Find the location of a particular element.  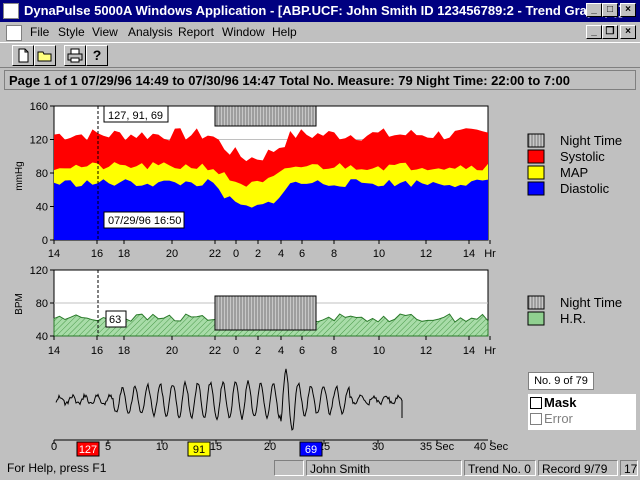

hr-ytick: 120 is located at coordinates (39, 271).